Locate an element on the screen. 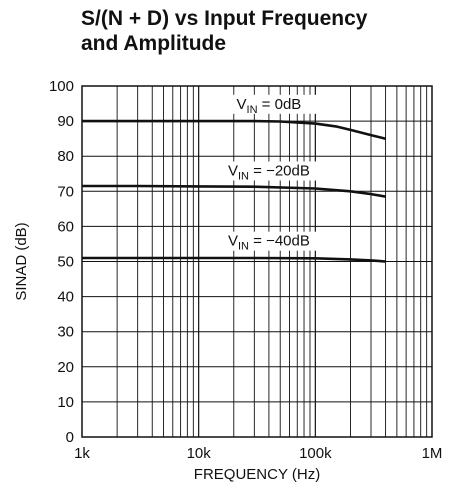 Image resolution: width=458 pixels, height=500 pixels. series-annotation-3: VIN = −40dB is located at coordinates (269, 243).